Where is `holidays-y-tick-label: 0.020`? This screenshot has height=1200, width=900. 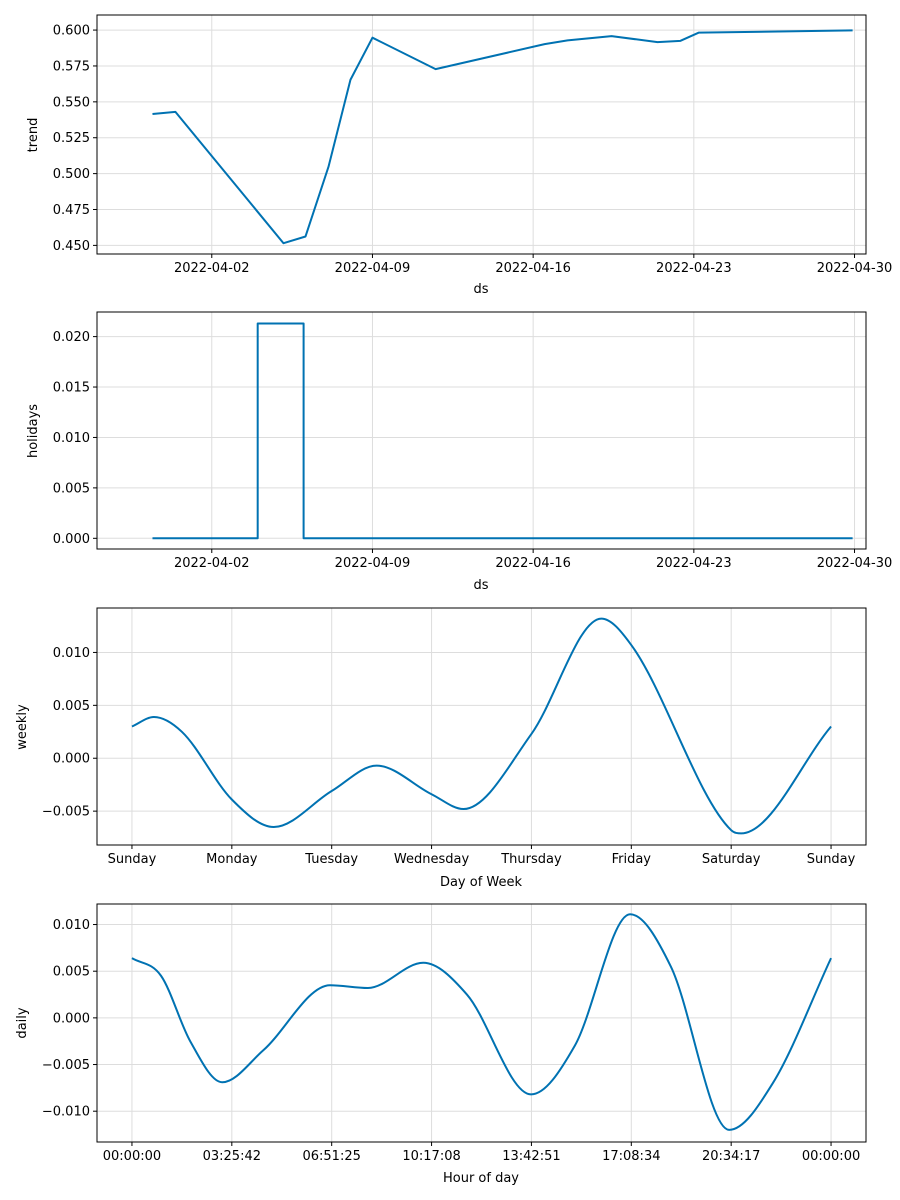
holidays-y-tick-label: 0.020 is located at coordinates (71, 337).